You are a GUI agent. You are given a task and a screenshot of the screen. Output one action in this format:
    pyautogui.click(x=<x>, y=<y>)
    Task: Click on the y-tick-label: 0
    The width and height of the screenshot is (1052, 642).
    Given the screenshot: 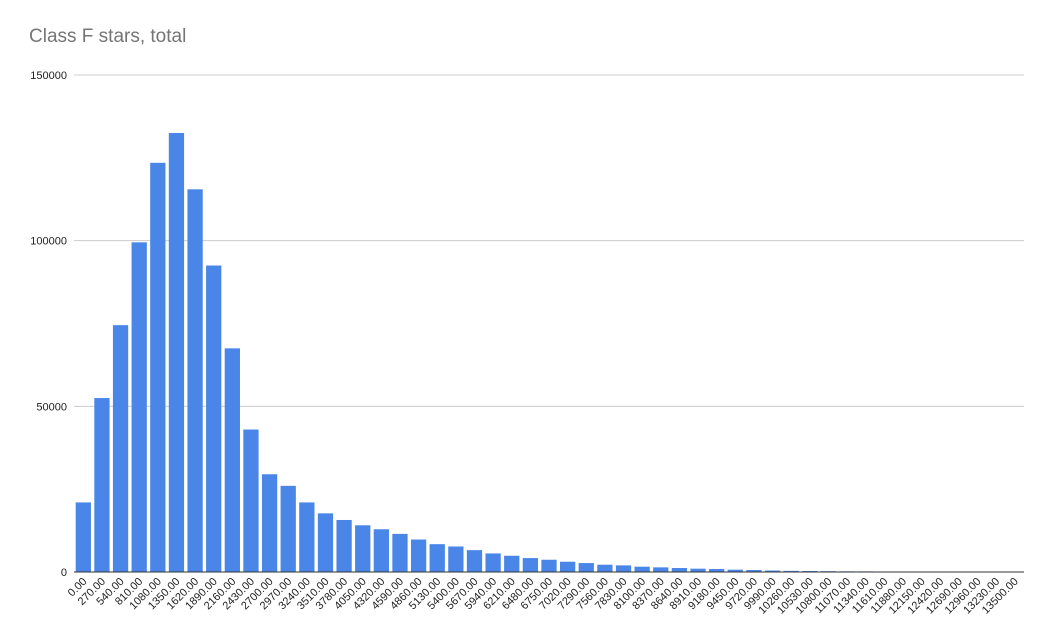 What is the action you would take?
    pyautogui.click(x=64, y=573)
    